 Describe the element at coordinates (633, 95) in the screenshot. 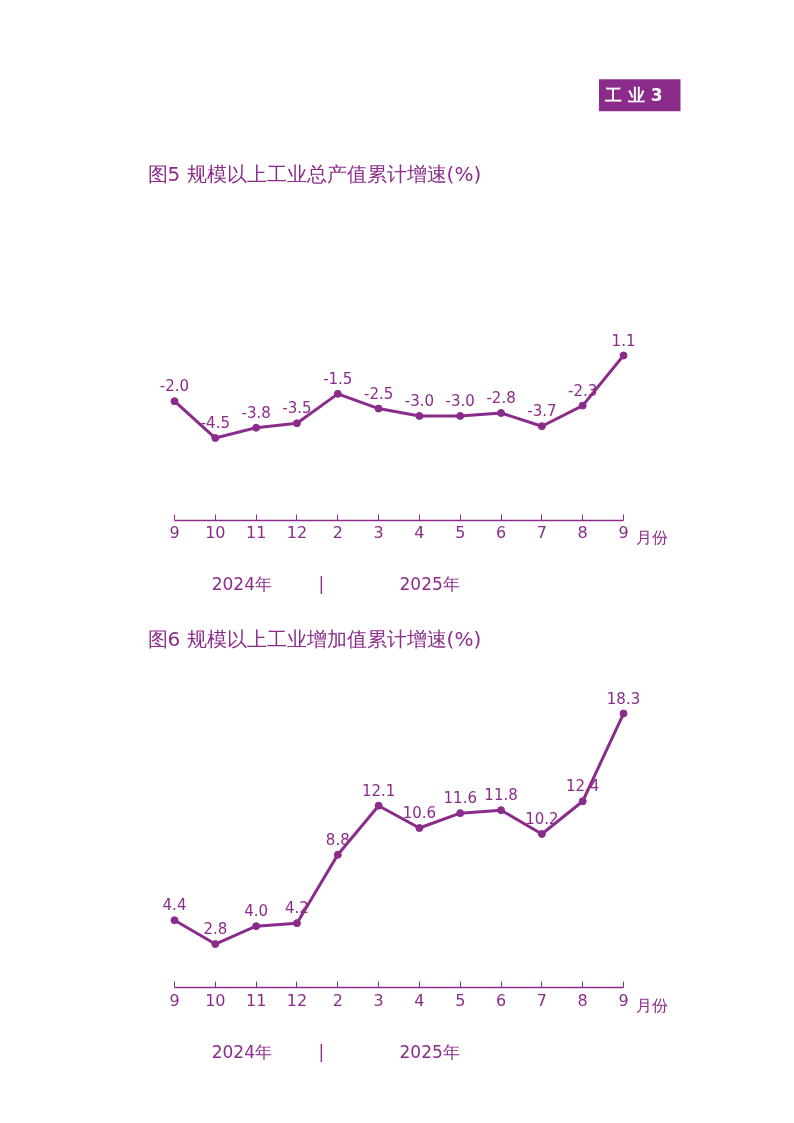

I see `text: 工 业 3` at that location.